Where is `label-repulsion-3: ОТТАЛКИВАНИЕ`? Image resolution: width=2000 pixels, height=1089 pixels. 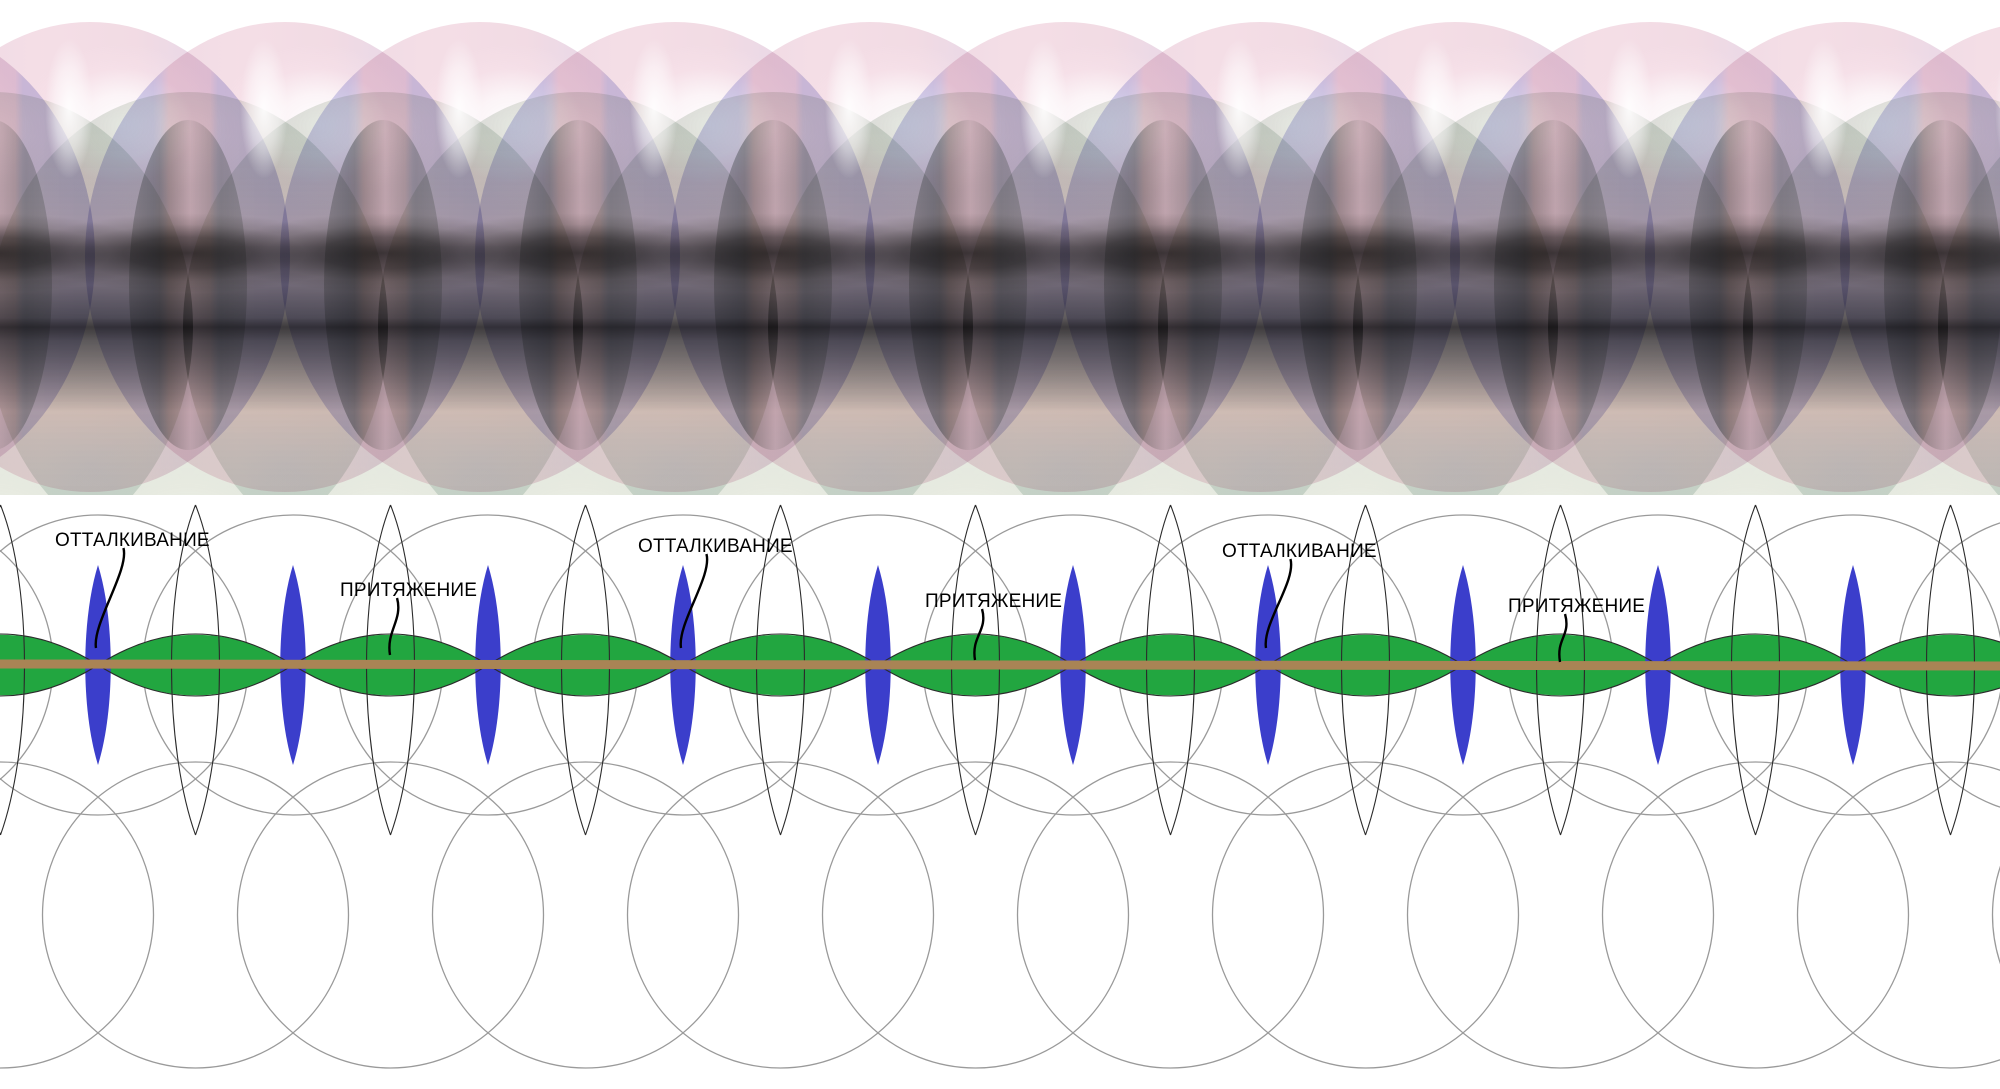 label-repulsion-3: ОТТАЛКИВАНИЕ is located at coordinates (1299, 551).